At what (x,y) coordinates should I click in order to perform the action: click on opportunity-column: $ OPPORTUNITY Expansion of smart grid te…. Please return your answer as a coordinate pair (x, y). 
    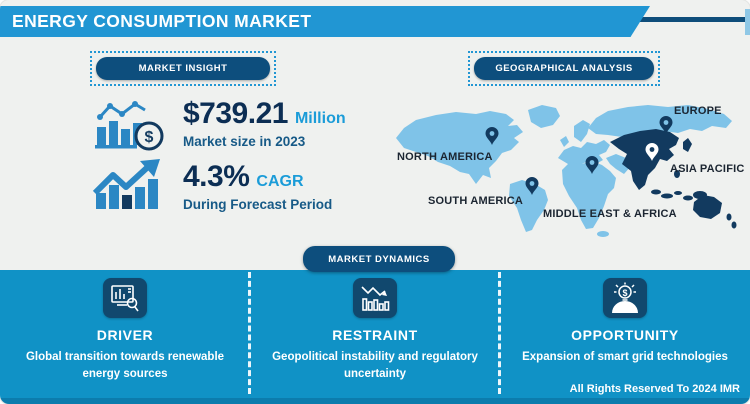
    Looking at the image, I should click on (625, 322).